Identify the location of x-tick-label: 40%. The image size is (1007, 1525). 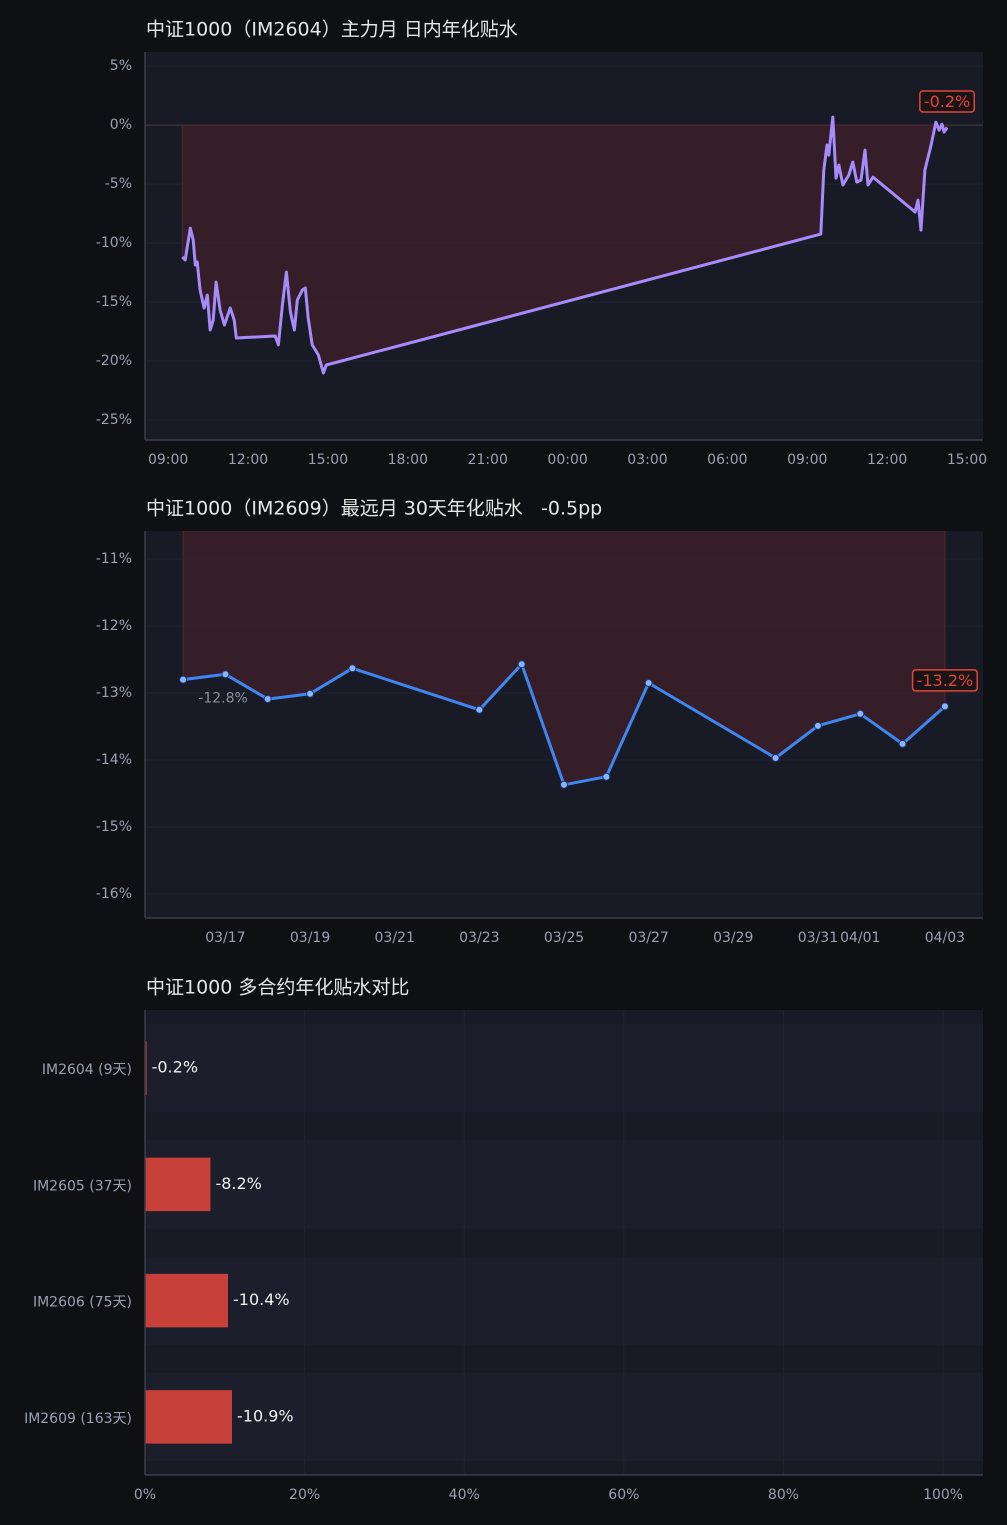
(464, 1495).